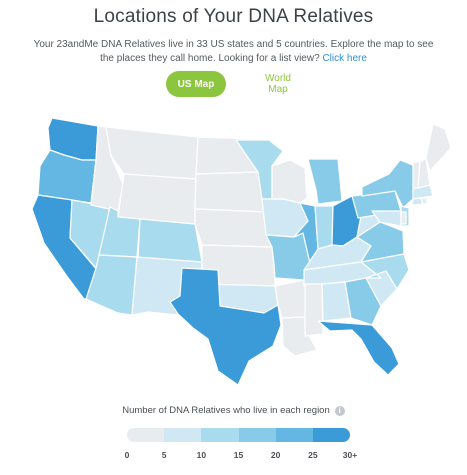  I want to click on world-map-button: World Map, so click(278, 84).